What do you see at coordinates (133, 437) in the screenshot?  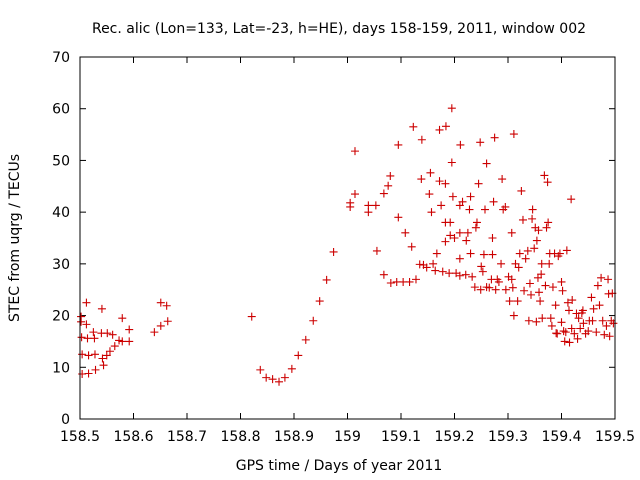 I see `x-tick-label: 158.6` at bounding box center [133, 437].